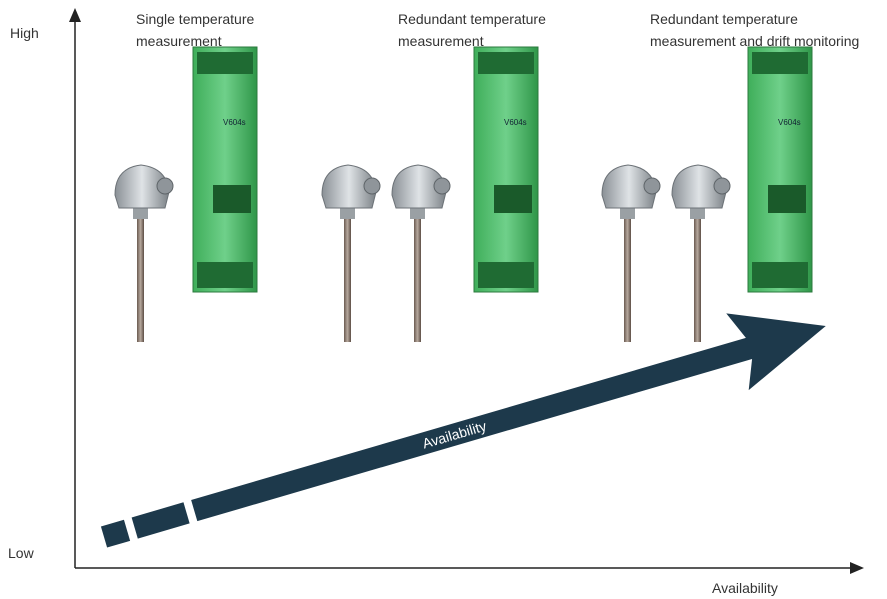 The height and width of the screenshot is (599, 887). What do you see at coordinates (745, 588) in the screenshot?
I see `x-axis-label: Availability` at bounding box center [745, 588].